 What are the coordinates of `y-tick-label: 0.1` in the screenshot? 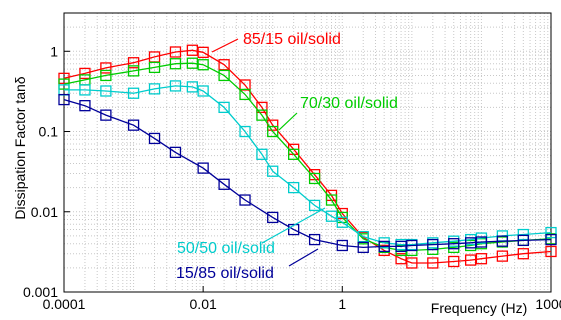 It's located at (49, 132).